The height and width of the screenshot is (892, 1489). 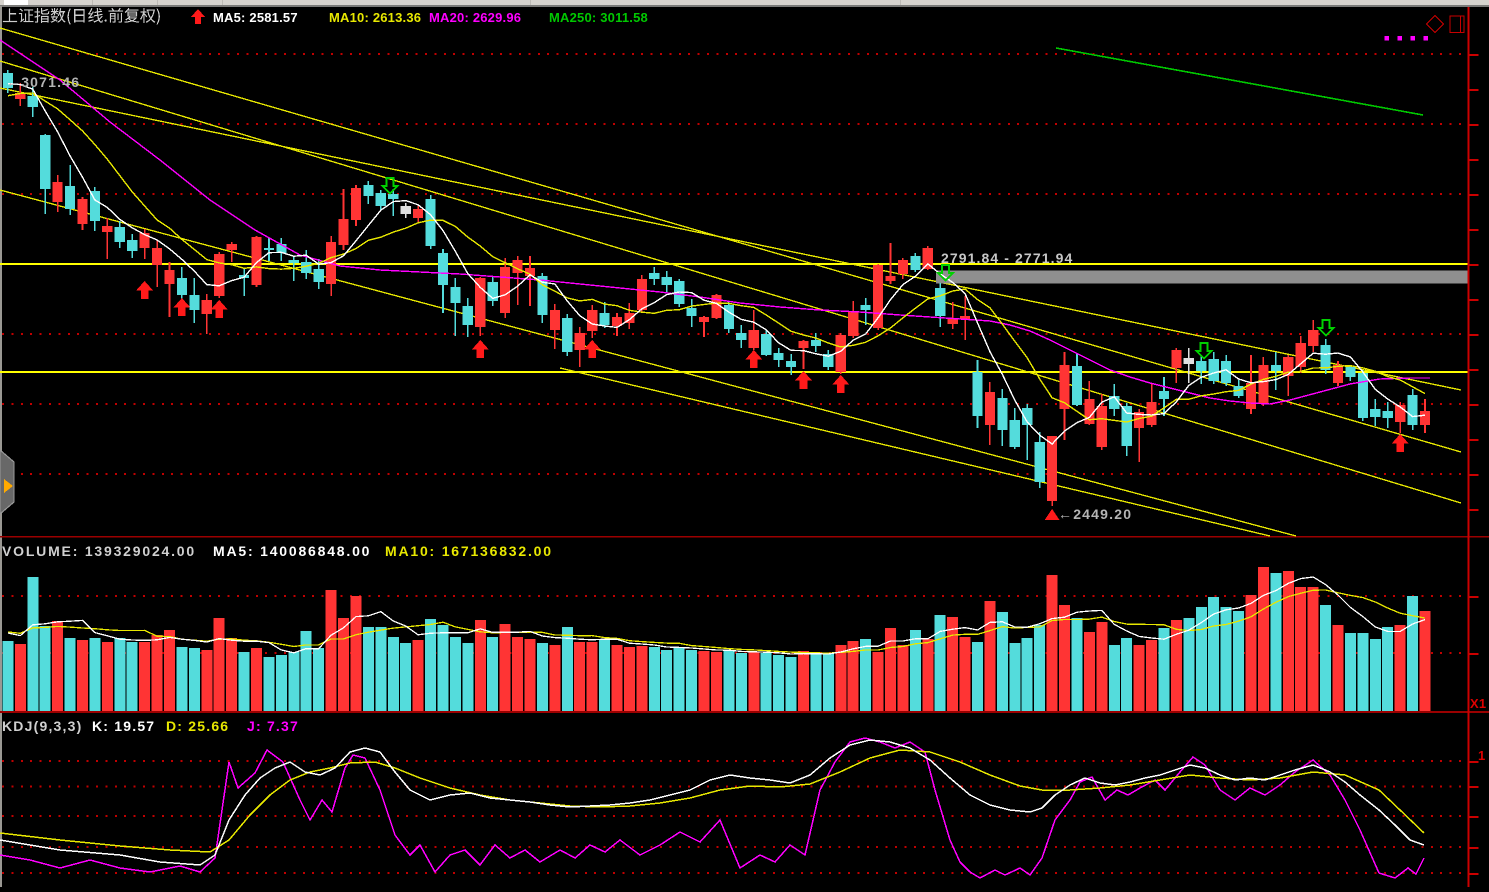 What do you see at coordinates (469, 551) in the screenshot?
I see `svg-text: MA10: 167136832.00` at bounding box center [469, 551].